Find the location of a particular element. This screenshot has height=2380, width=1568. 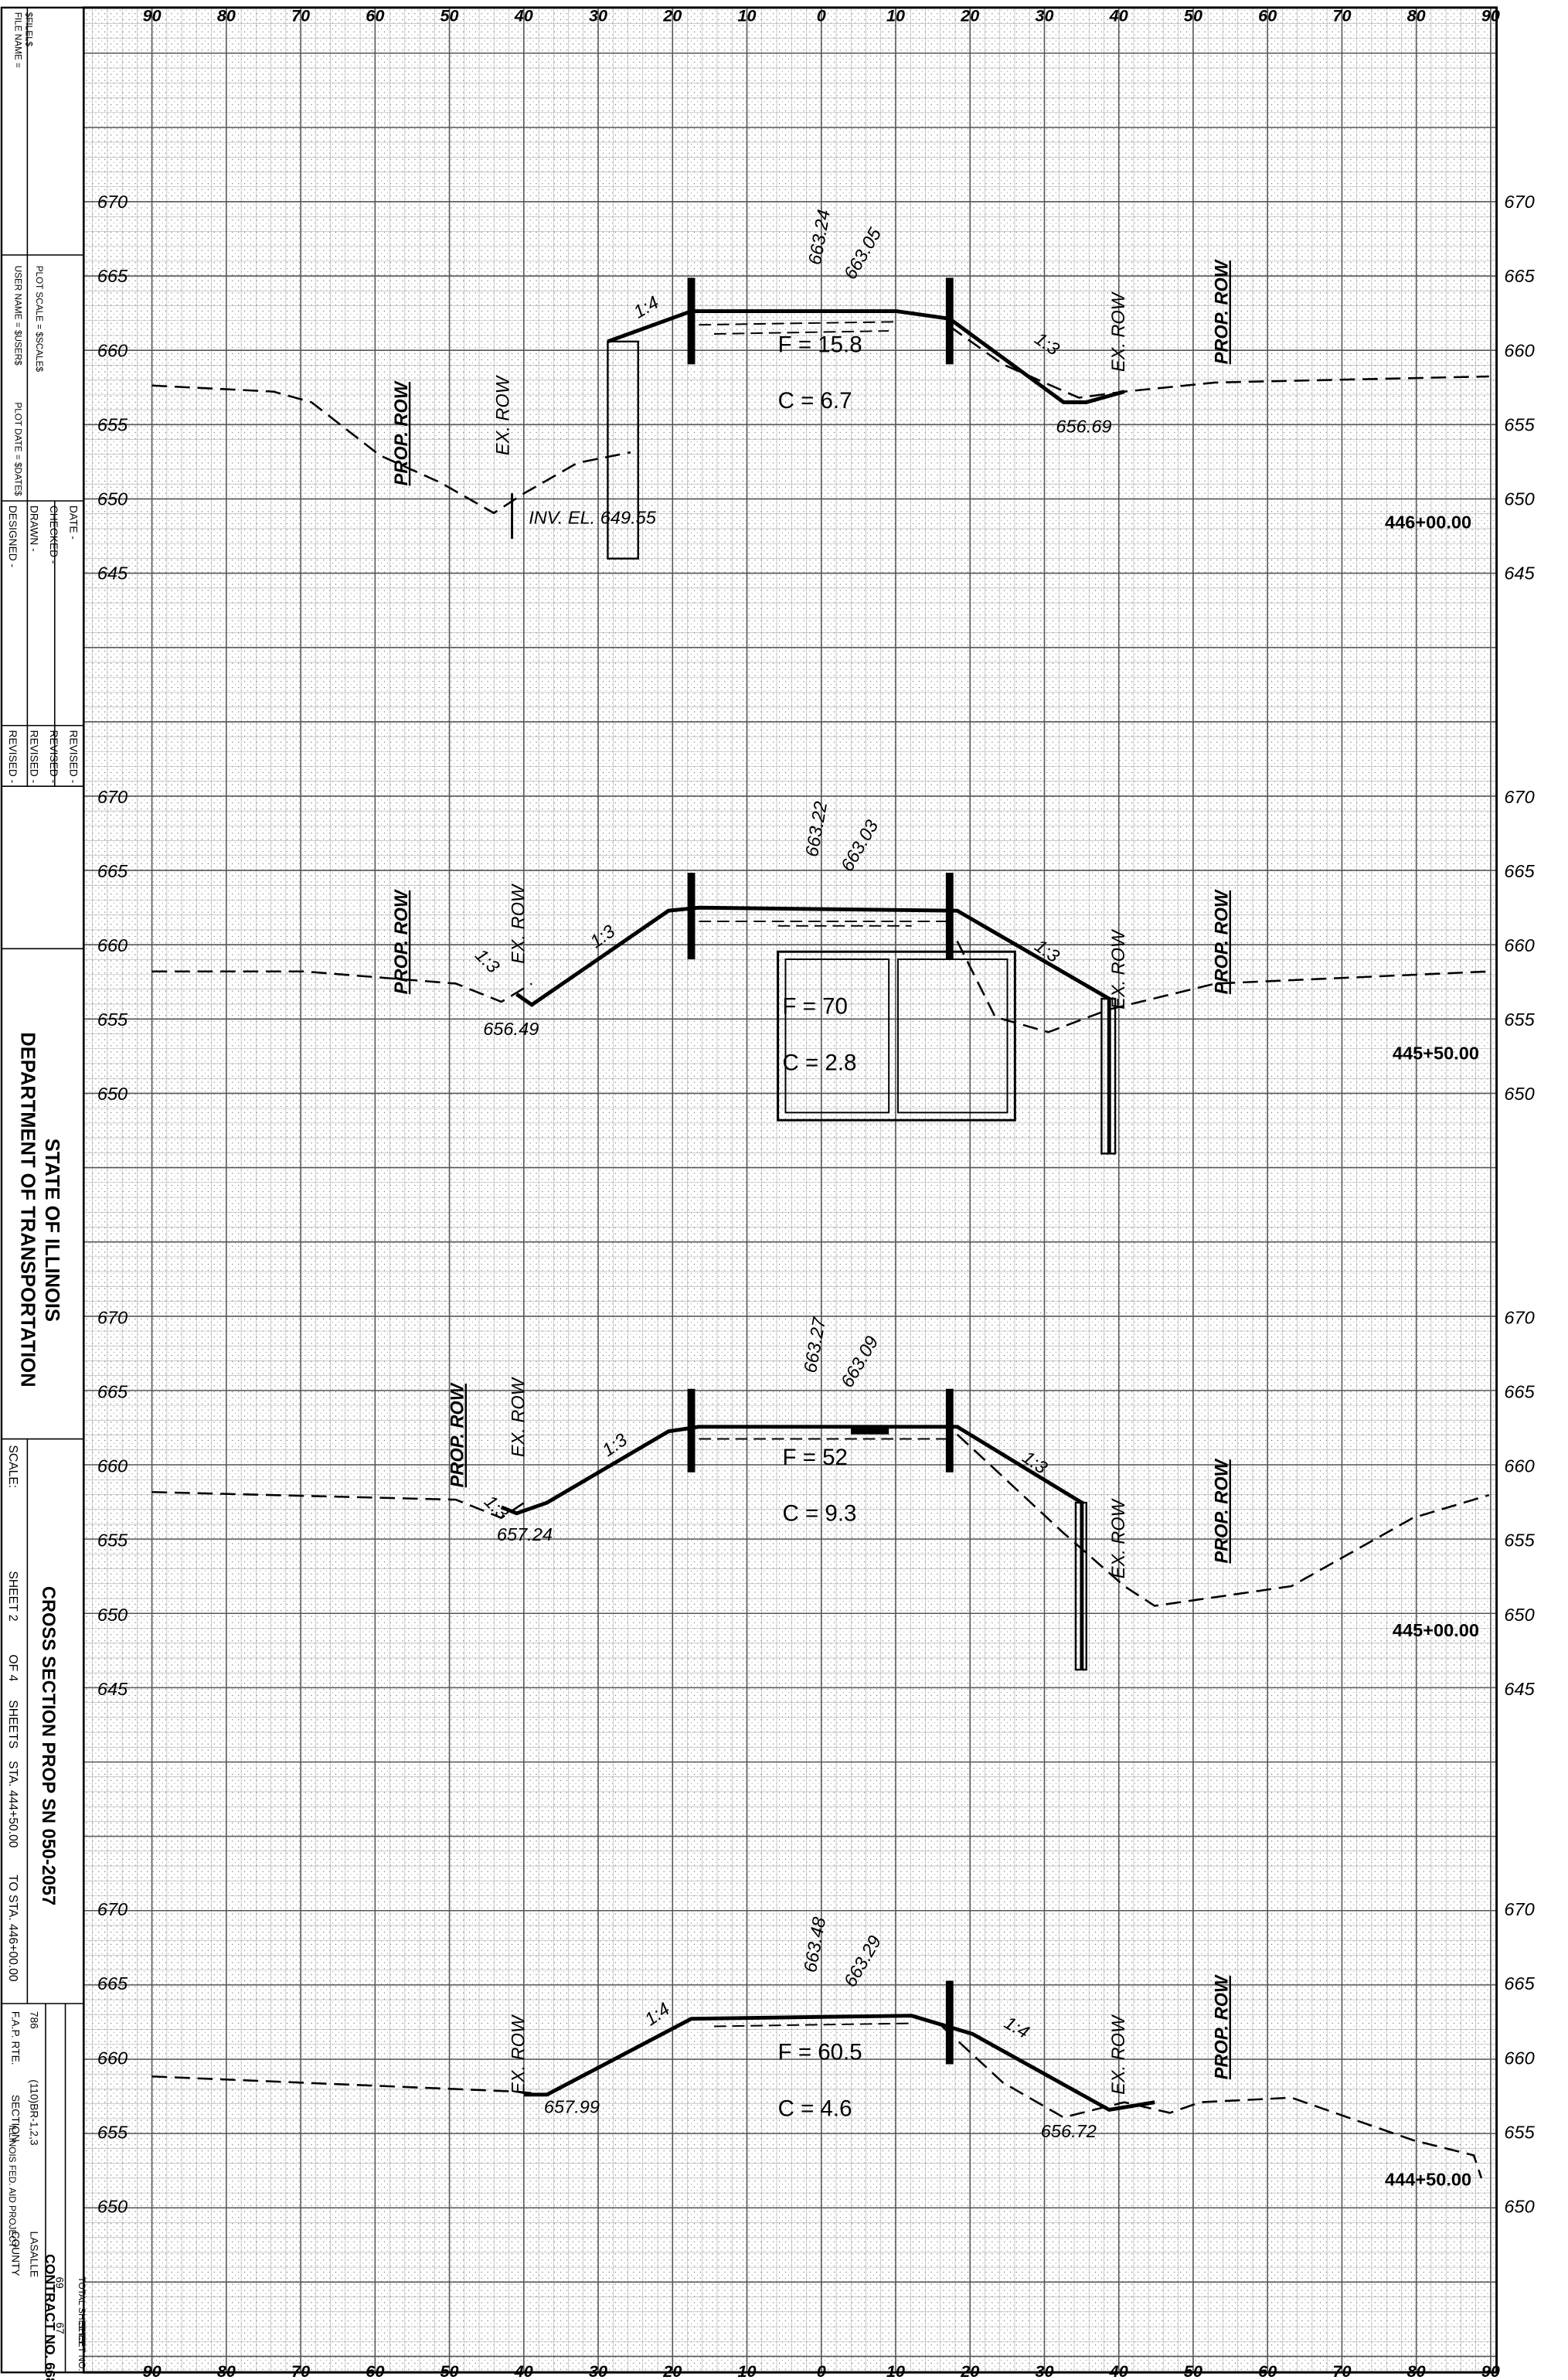

title-block-text: F.A.P. RTE. is located at coordinates (16, 2038).